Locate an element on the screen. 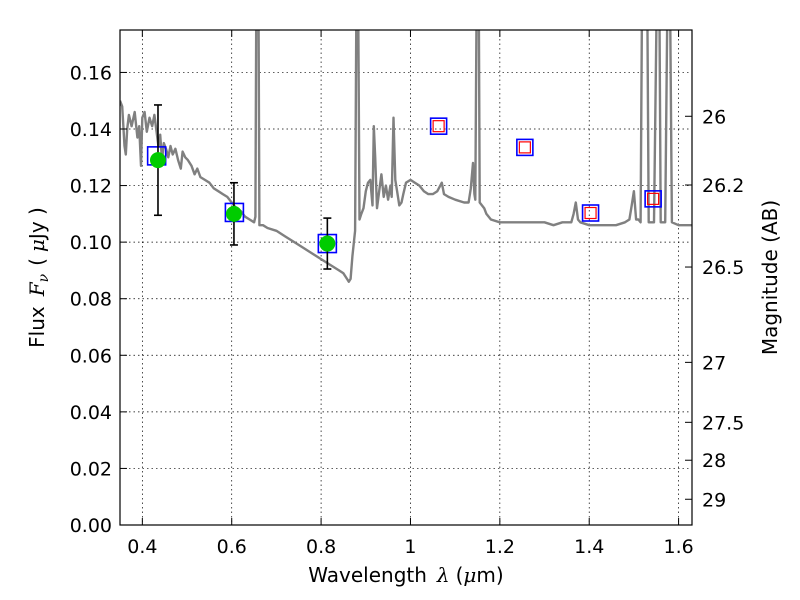 The height and width of the screenshot is (600, 800). y2-tick-label: 27 is located at coordinates (714, 363).